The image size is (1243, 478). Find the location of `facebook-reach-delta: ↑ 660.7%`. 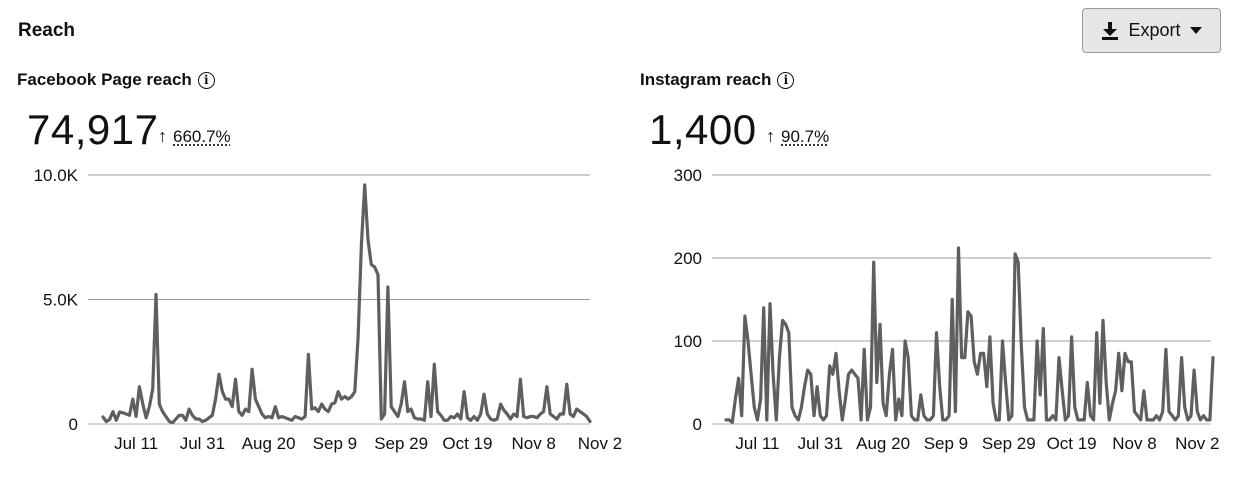

facebook-reach-delta: ↑ 660.7% is located at coordinates (194, 136).